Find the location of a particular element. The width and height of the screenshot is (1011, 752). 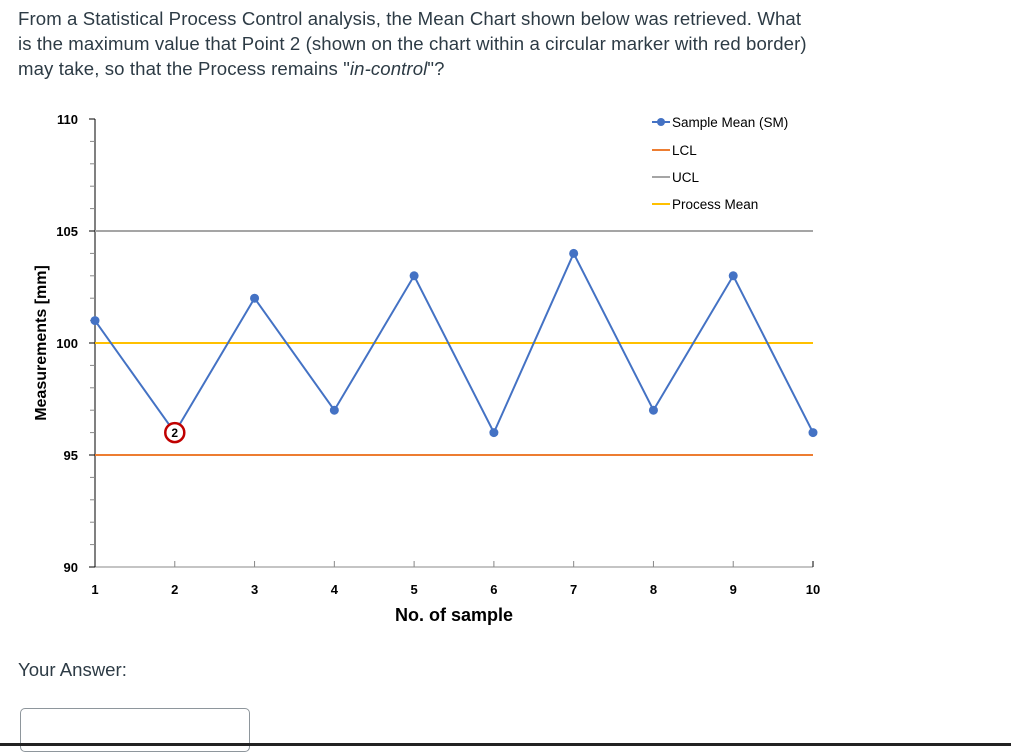

legend-label: Sample Mean (SM) is located at coordinates (730, 122).